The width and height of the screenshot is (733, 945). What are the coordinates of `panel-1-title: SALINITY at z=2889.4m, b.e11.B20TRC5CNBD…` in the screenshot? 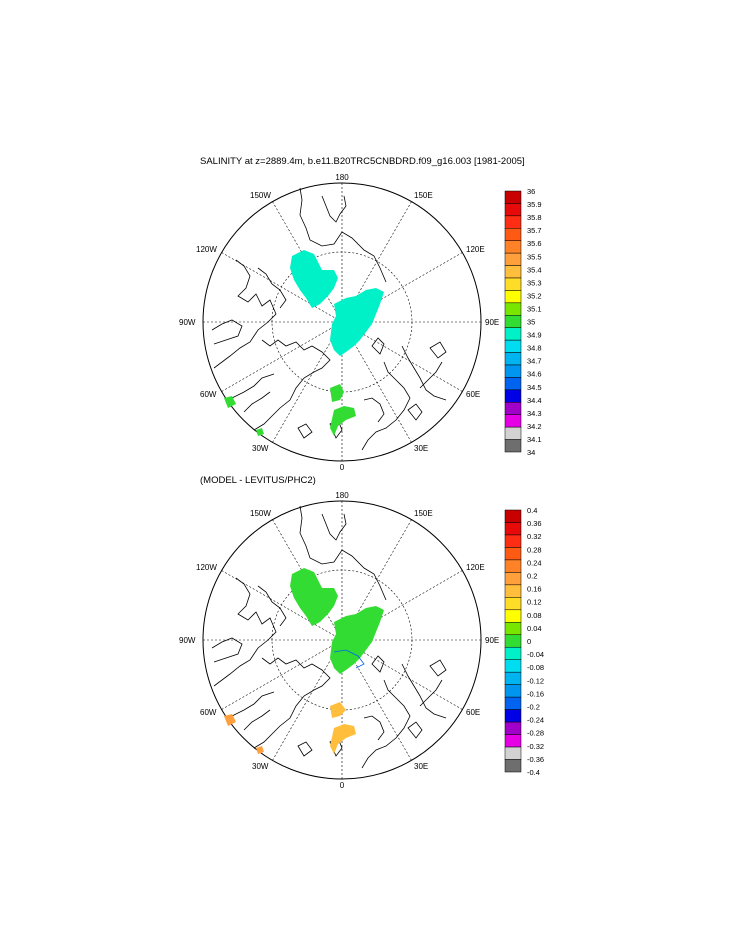 It's located at (362, 161).